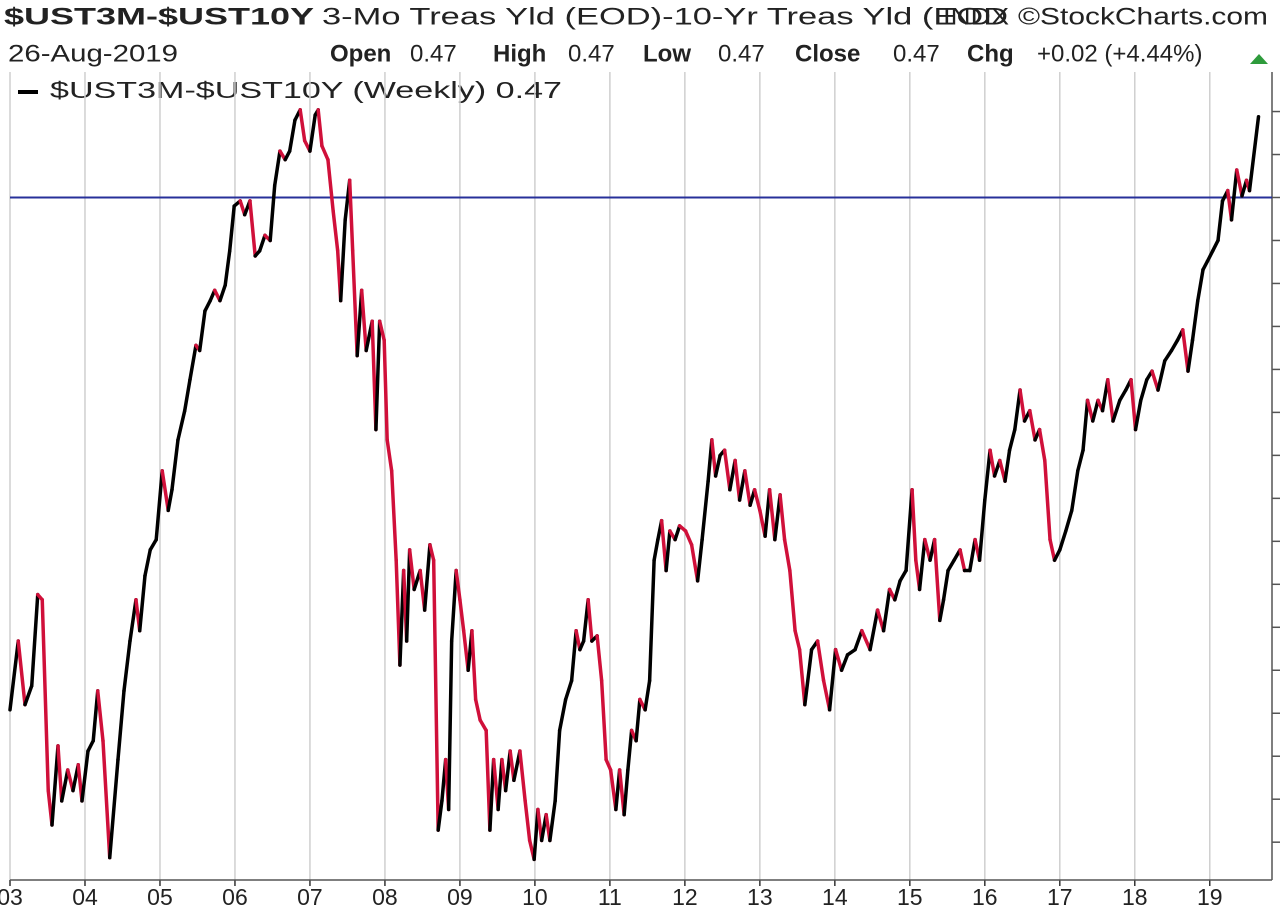 This screenshot has width=1280, height=911. I want to click on x-tick-label: 17, so click(1060, 897).